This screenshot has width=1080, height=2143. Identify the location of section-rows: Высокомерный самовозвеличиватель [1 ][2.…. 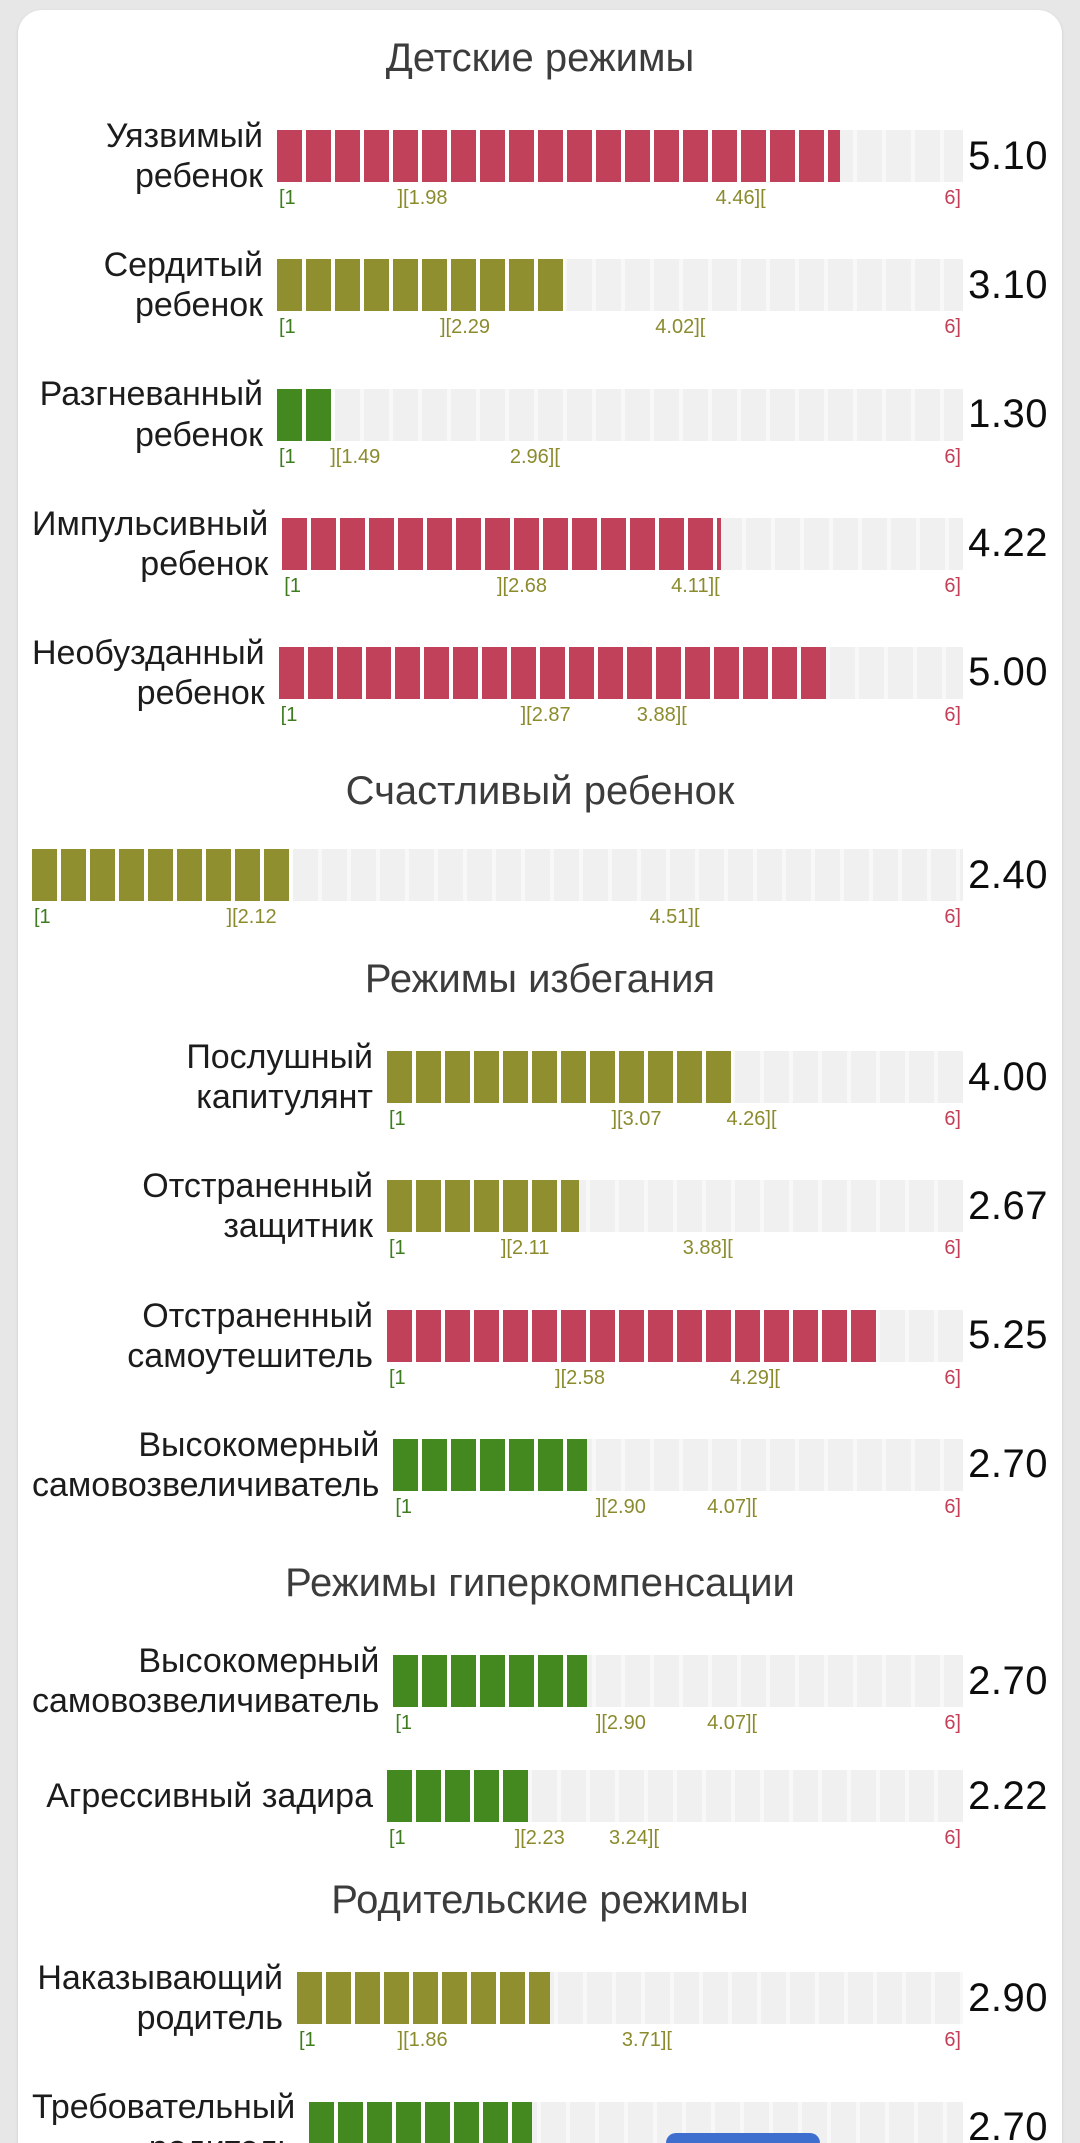
(540, 1747).